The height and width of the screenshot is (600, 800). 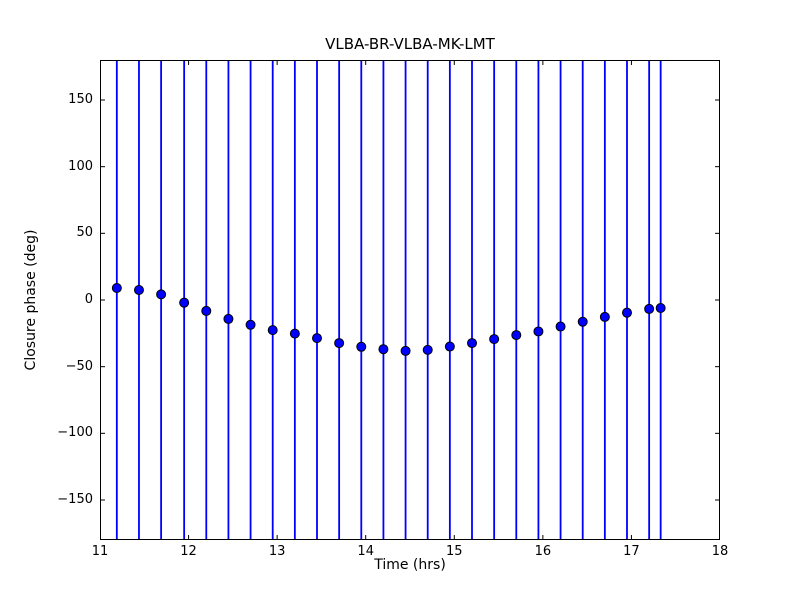 I want to click on x-tick-label-11: 11, so click(x=100, y=551).